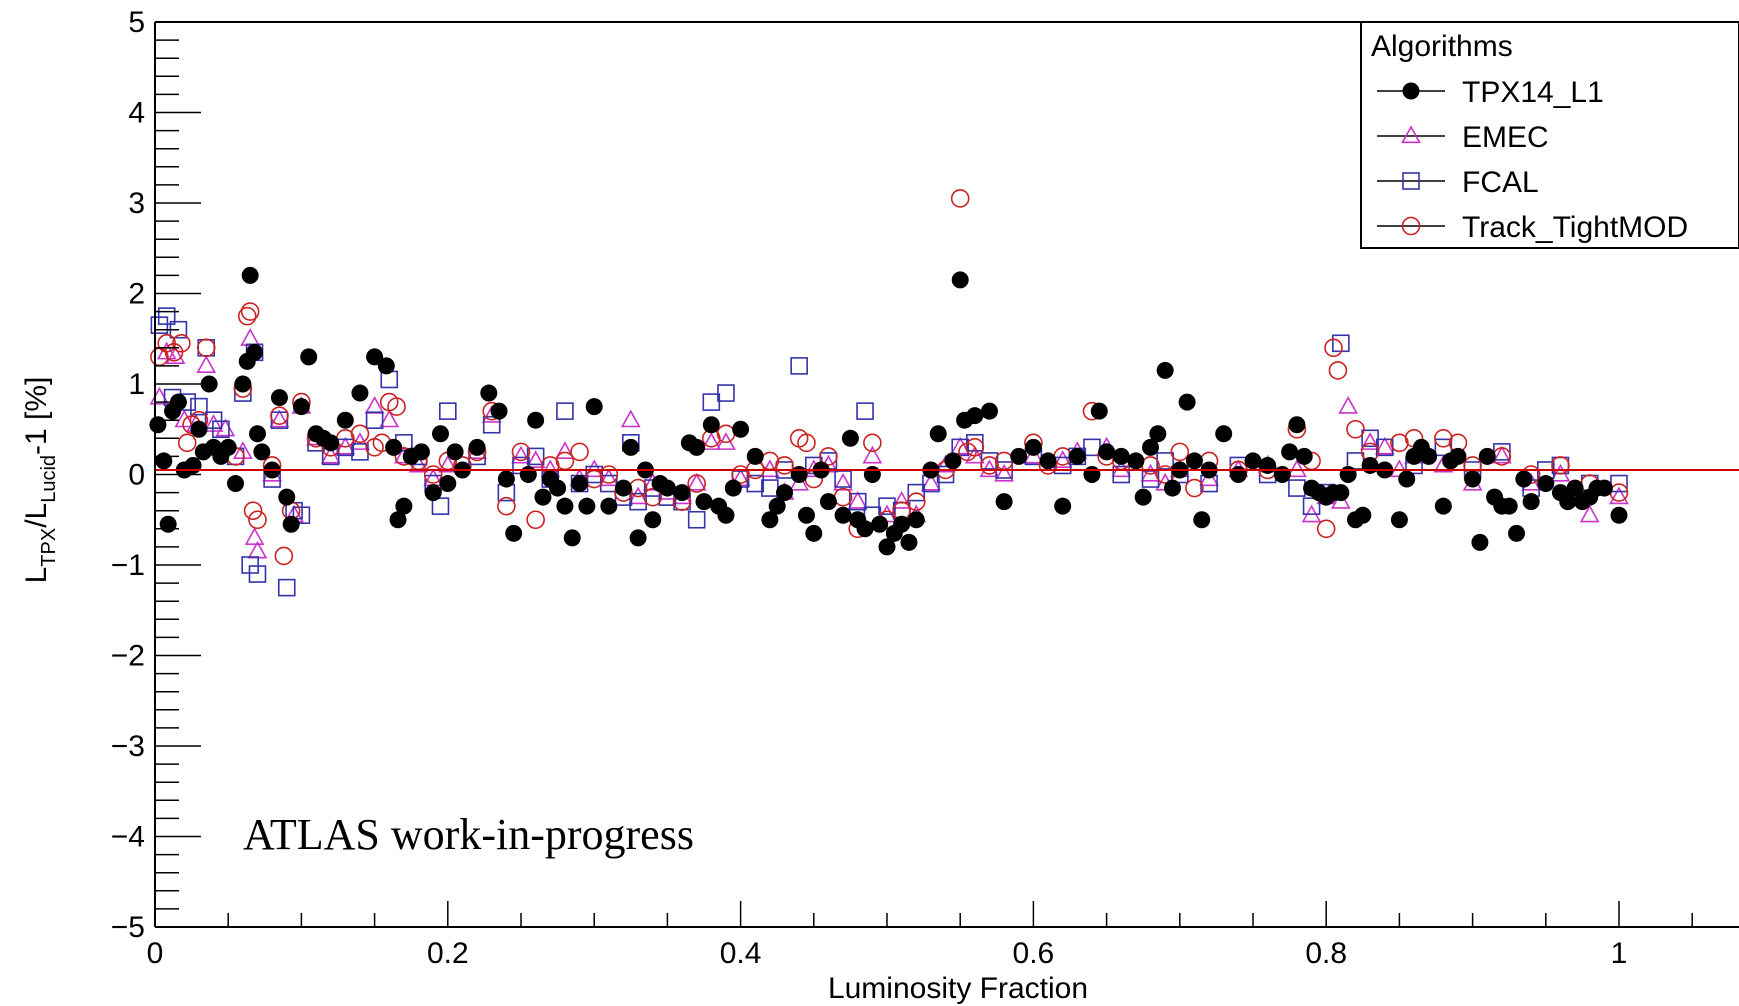  What do you see at coordinates (1575, 227) in the screenshot?
I see `legend-label-track-tightmod: Track_TightMOD` at bounding box center [1575, 227].